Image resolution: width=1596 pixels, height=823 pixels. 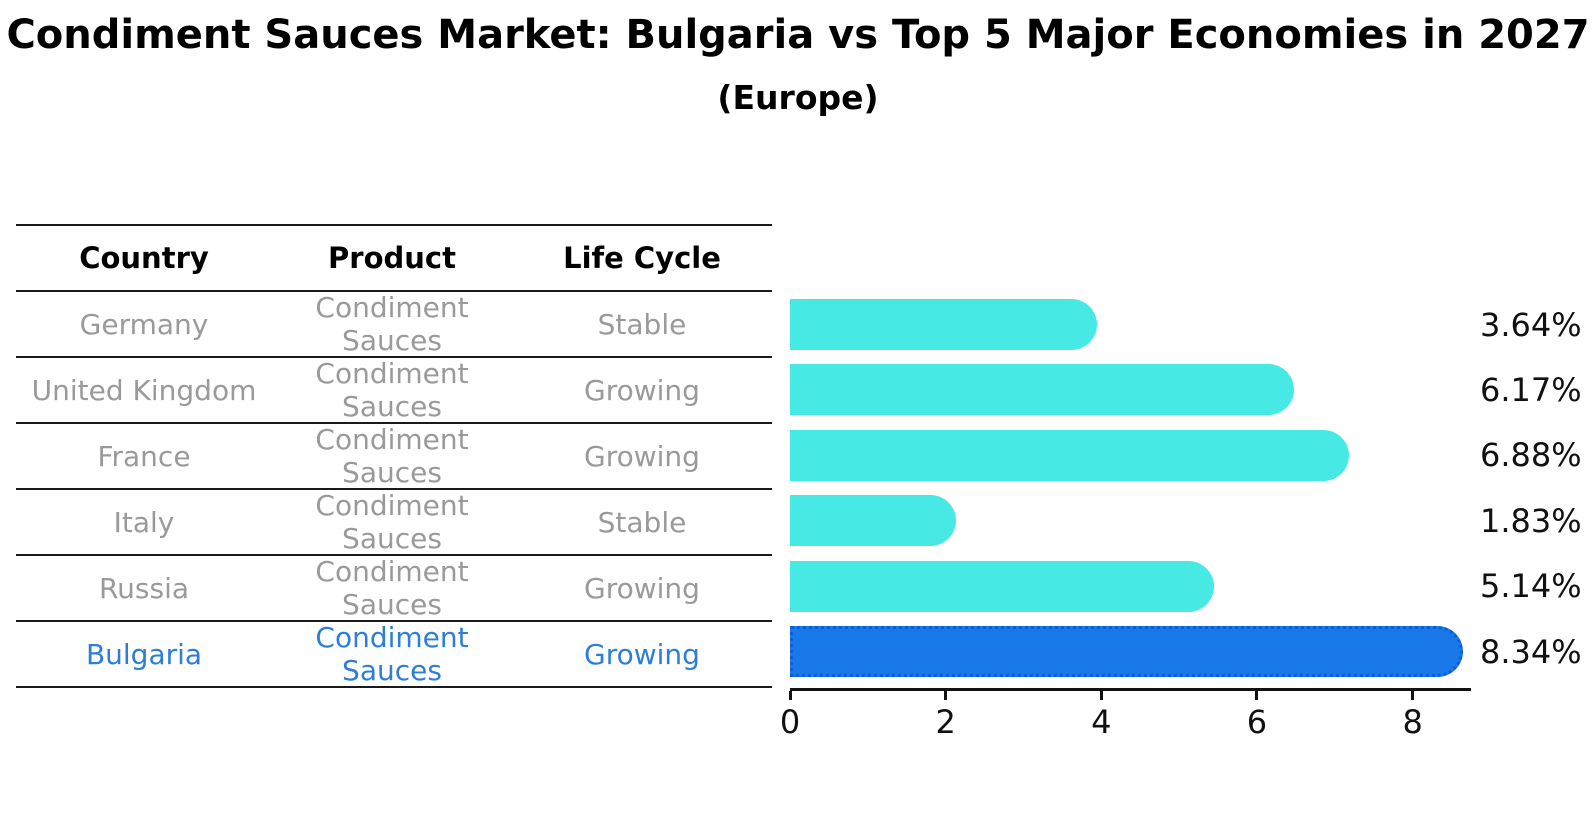 I want to click on column-header-country: Country, so click(x=144, y=258).